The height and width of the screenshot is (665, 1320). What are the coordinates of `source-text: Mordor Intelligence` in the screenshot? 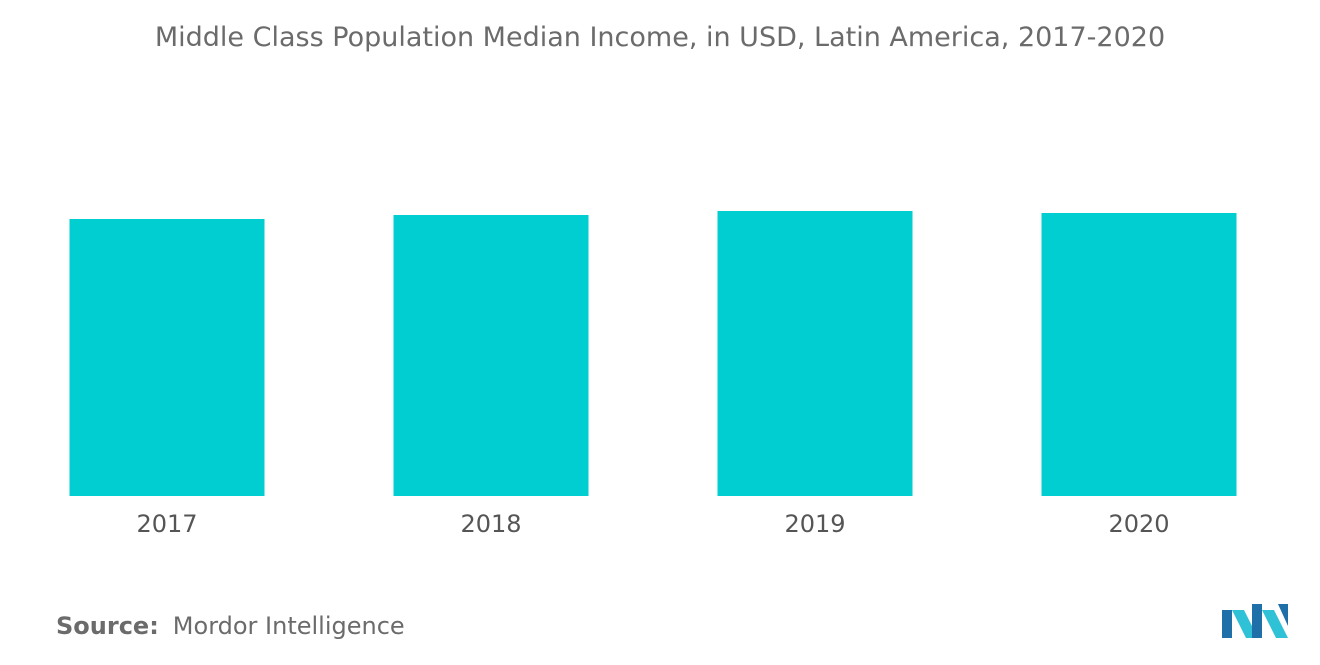 It's located at (288, 626).